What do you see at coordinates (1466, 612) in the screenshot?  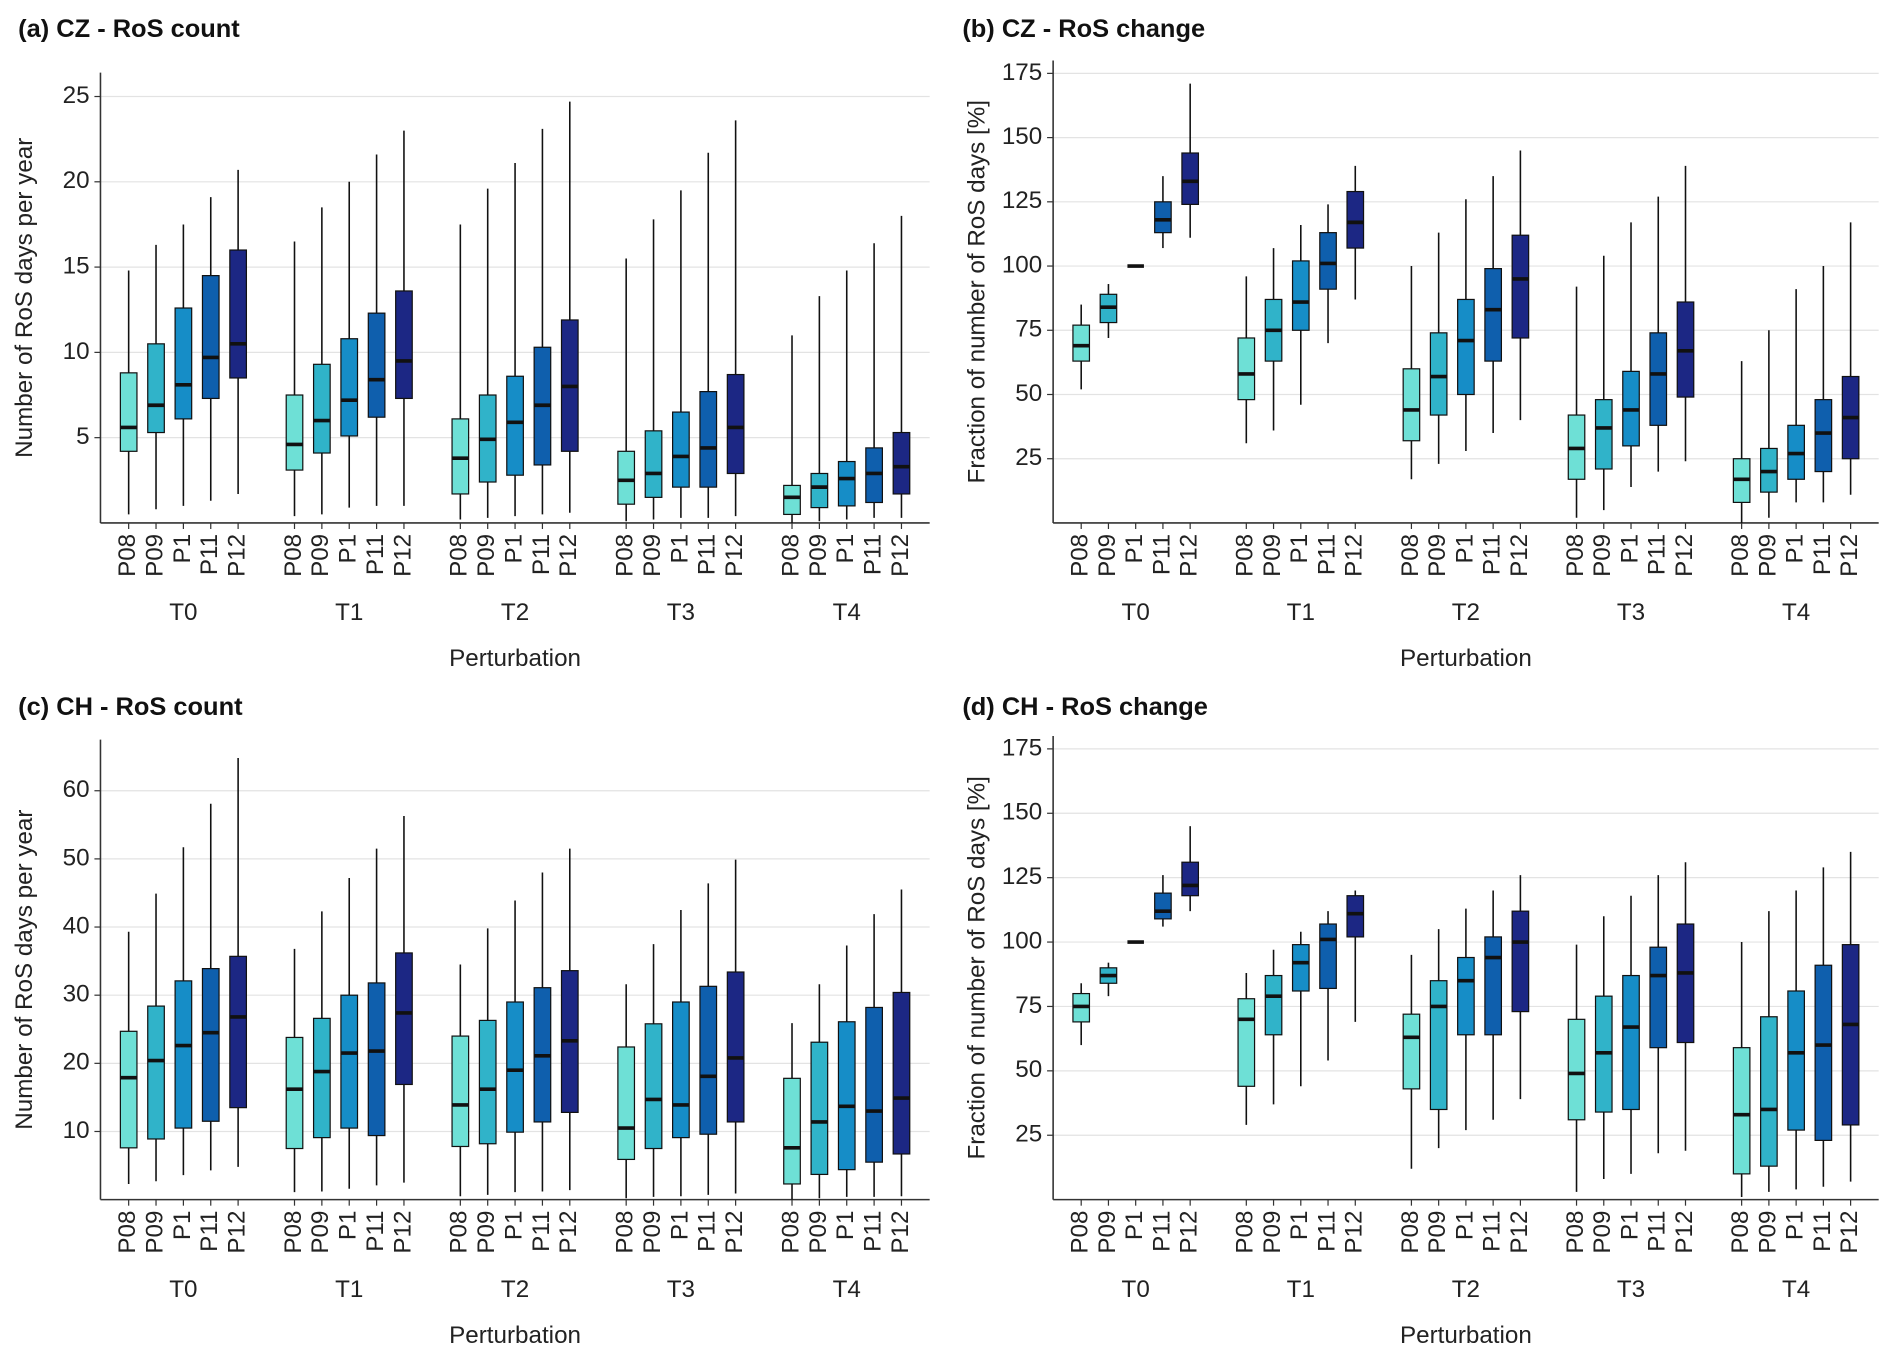 I see `group-label: T2` at bounding box center [1466, 612].